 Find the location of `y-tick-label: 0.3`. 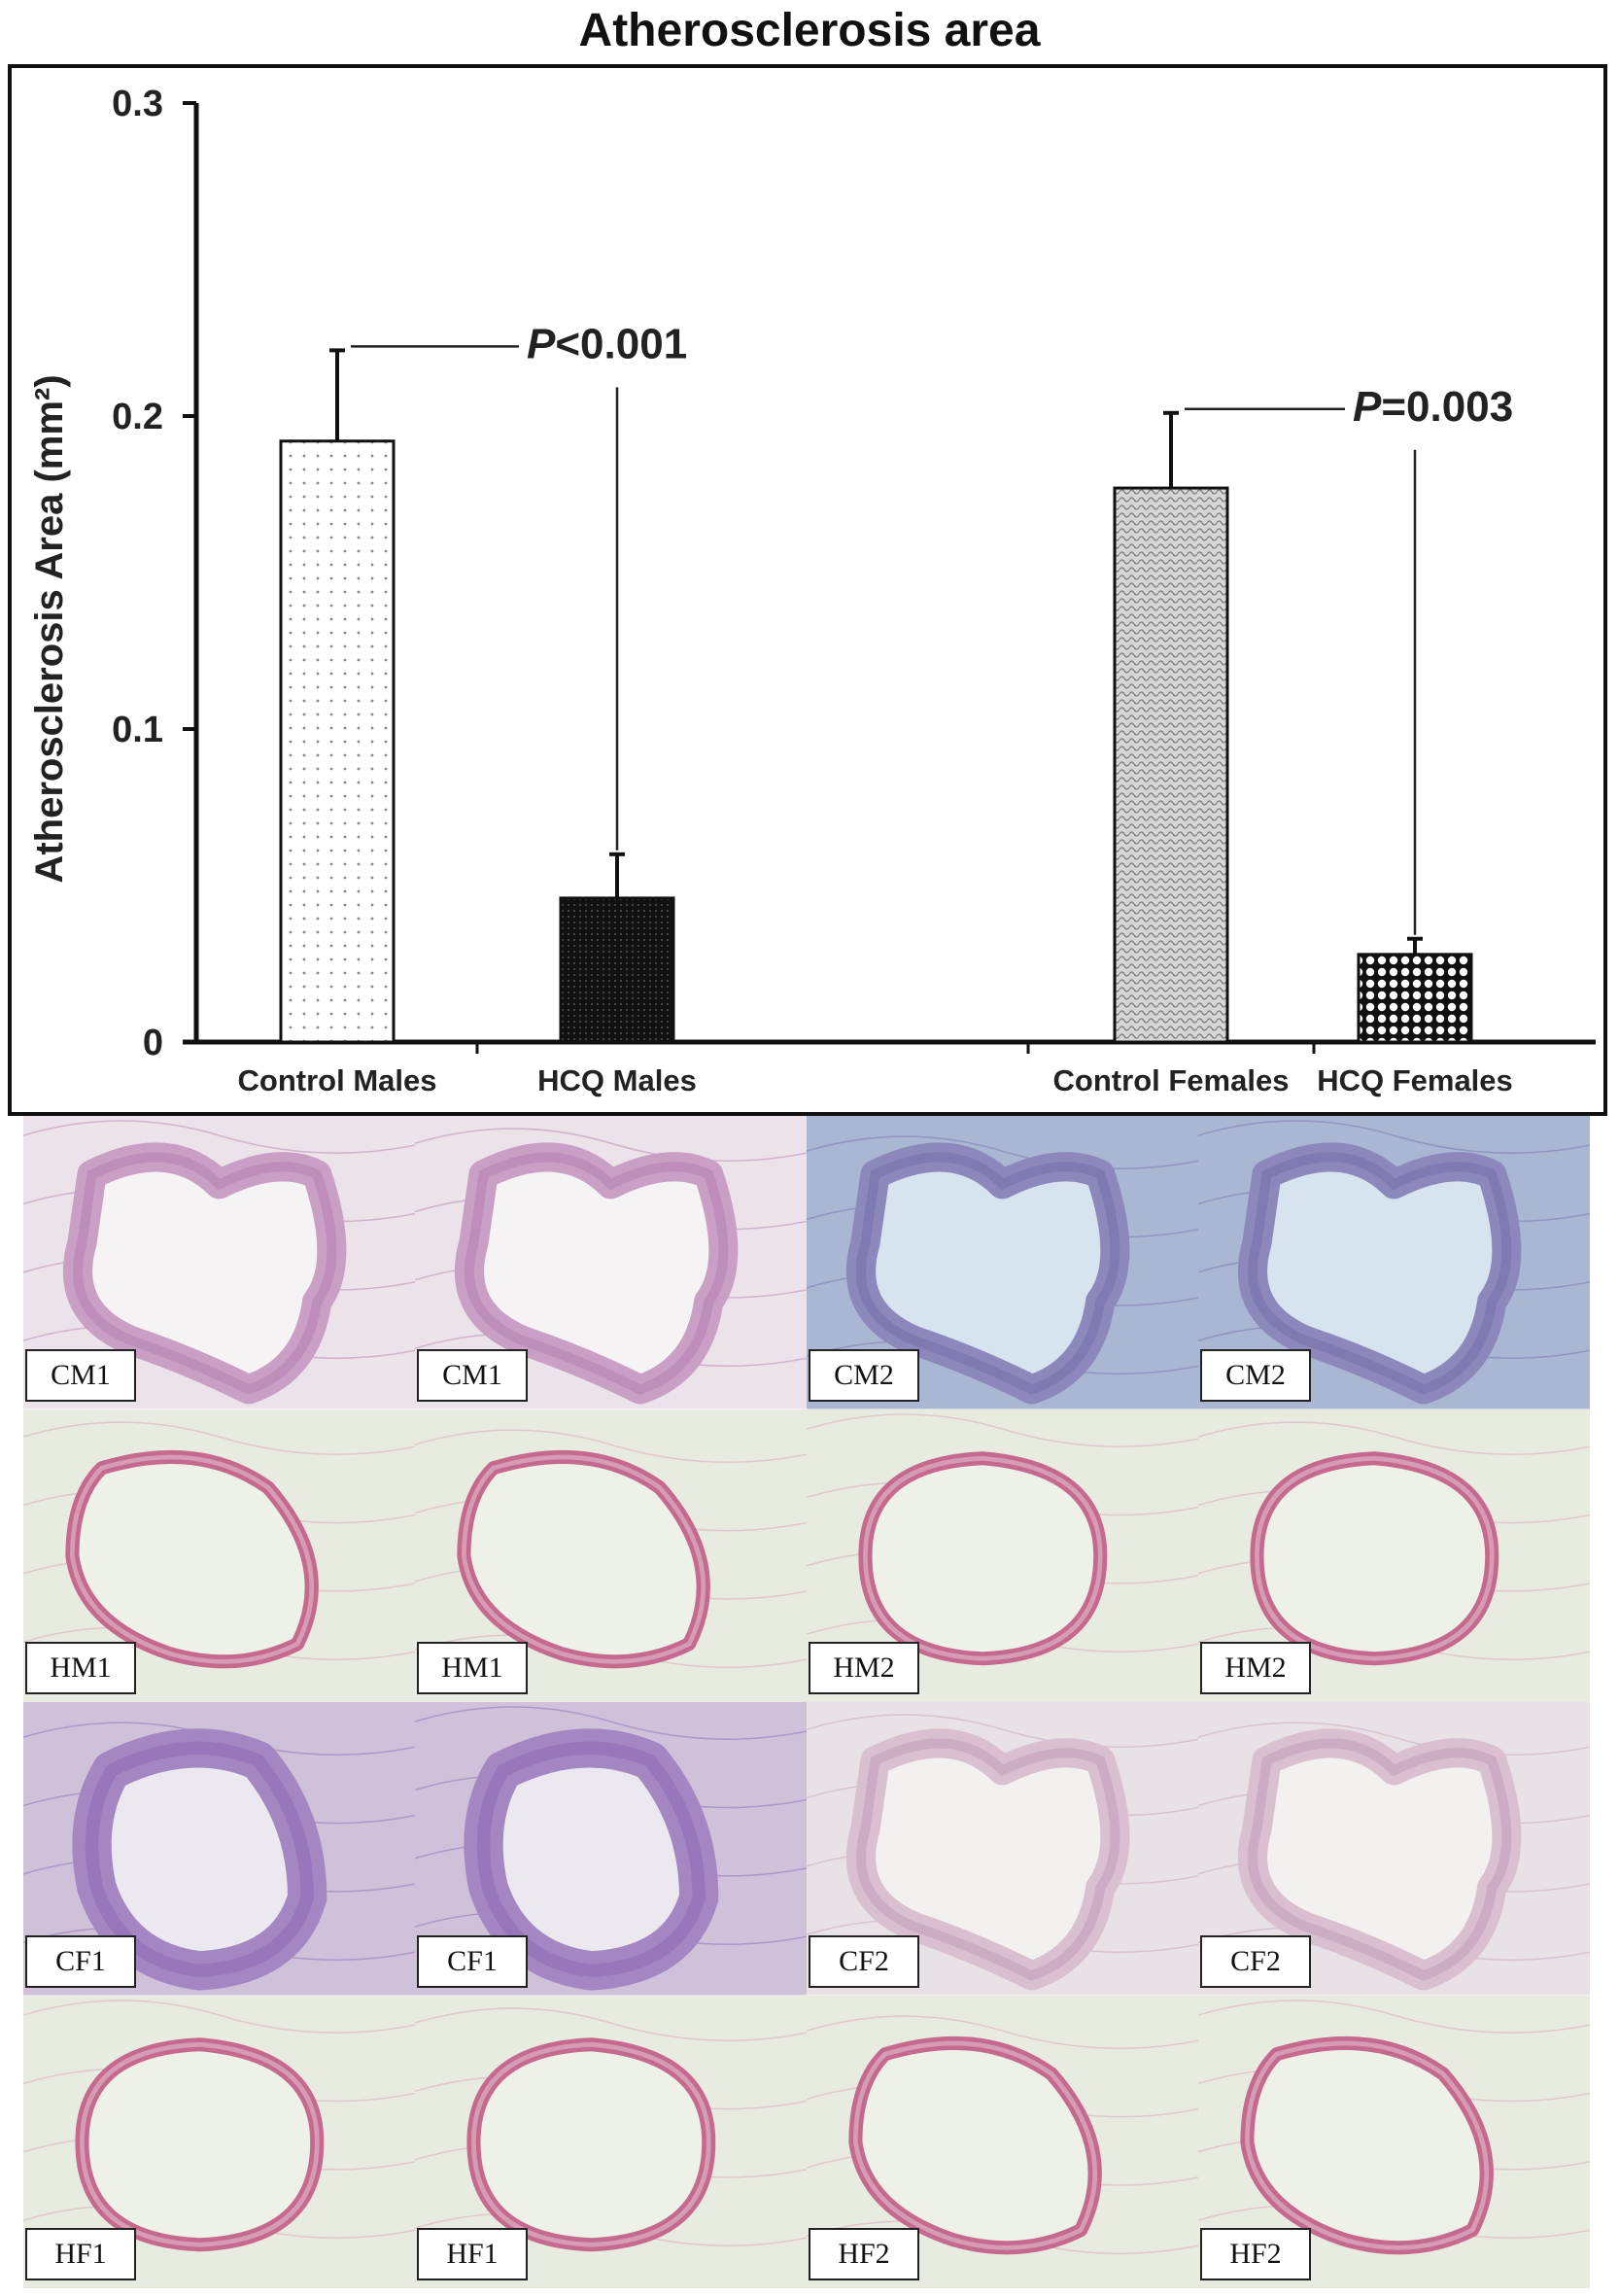

y-tick-label: 0.3 is located at coordinates (138, 104).